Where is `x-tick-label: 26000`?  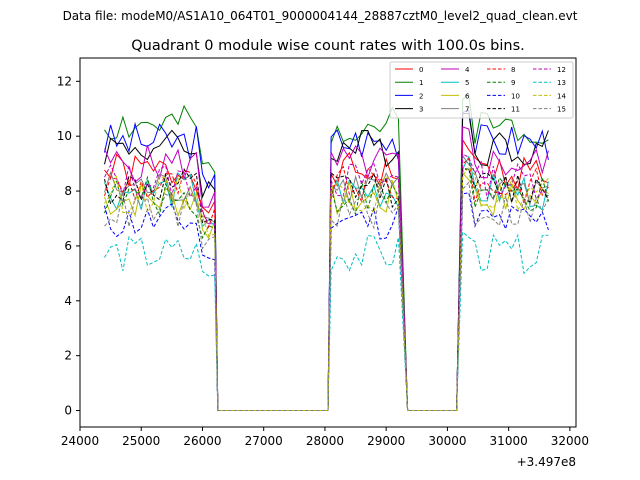
x-tick-label: 26000 is located at coordinates (202, 441).